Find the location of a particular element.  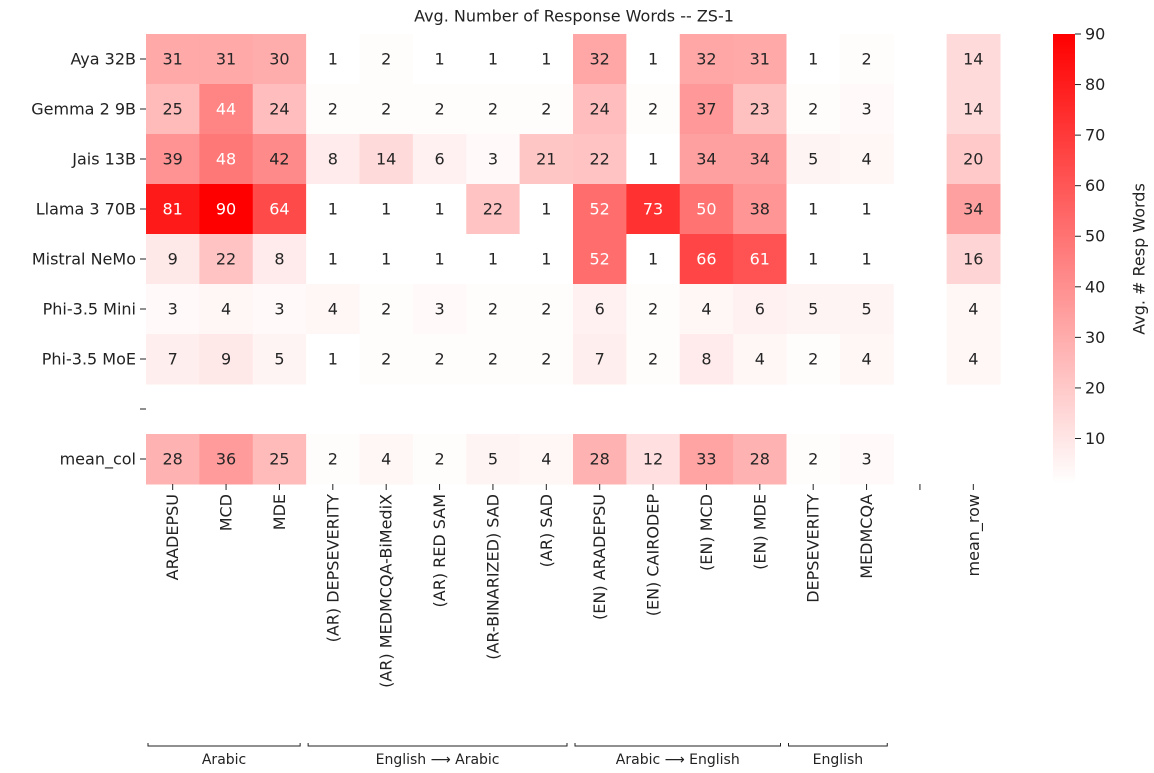

cell-label: 30 is located at coordinates (279, 59).